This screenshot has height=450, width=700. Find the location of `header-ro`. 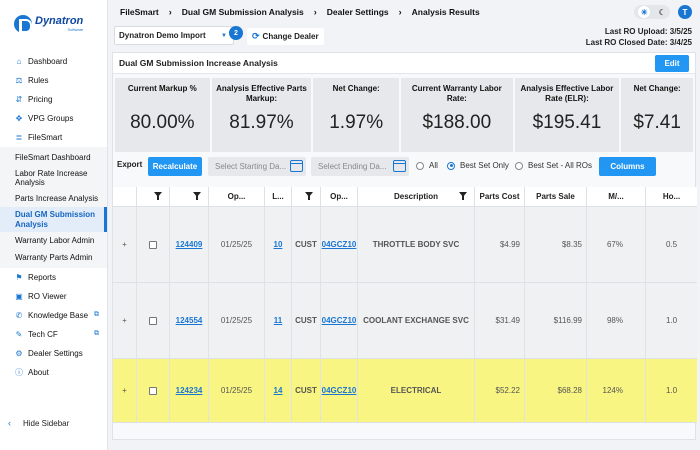

header-ro is located at coordinates (189, 196).